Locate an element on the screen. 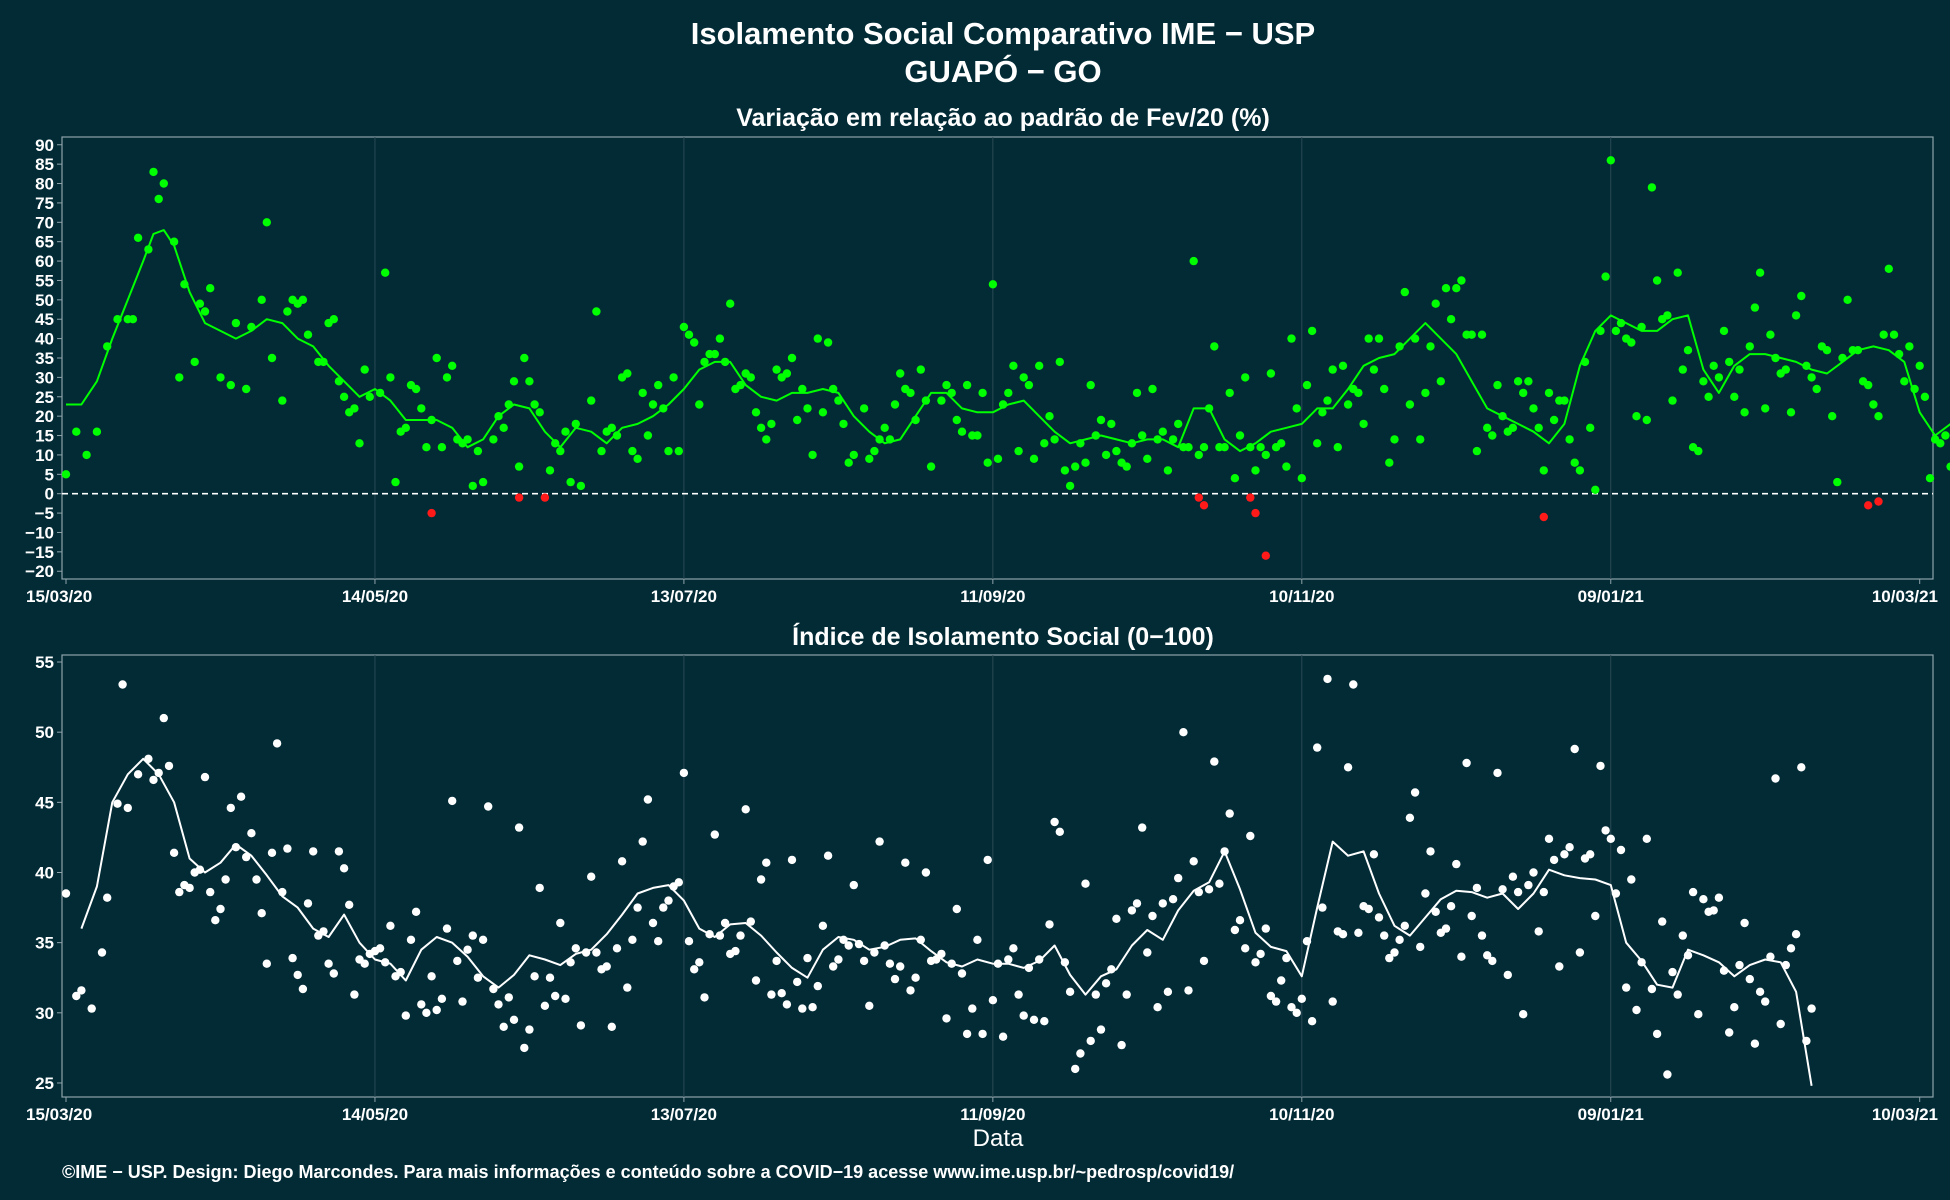  y-tick-label: 75 is located at coordinates (44, 203).